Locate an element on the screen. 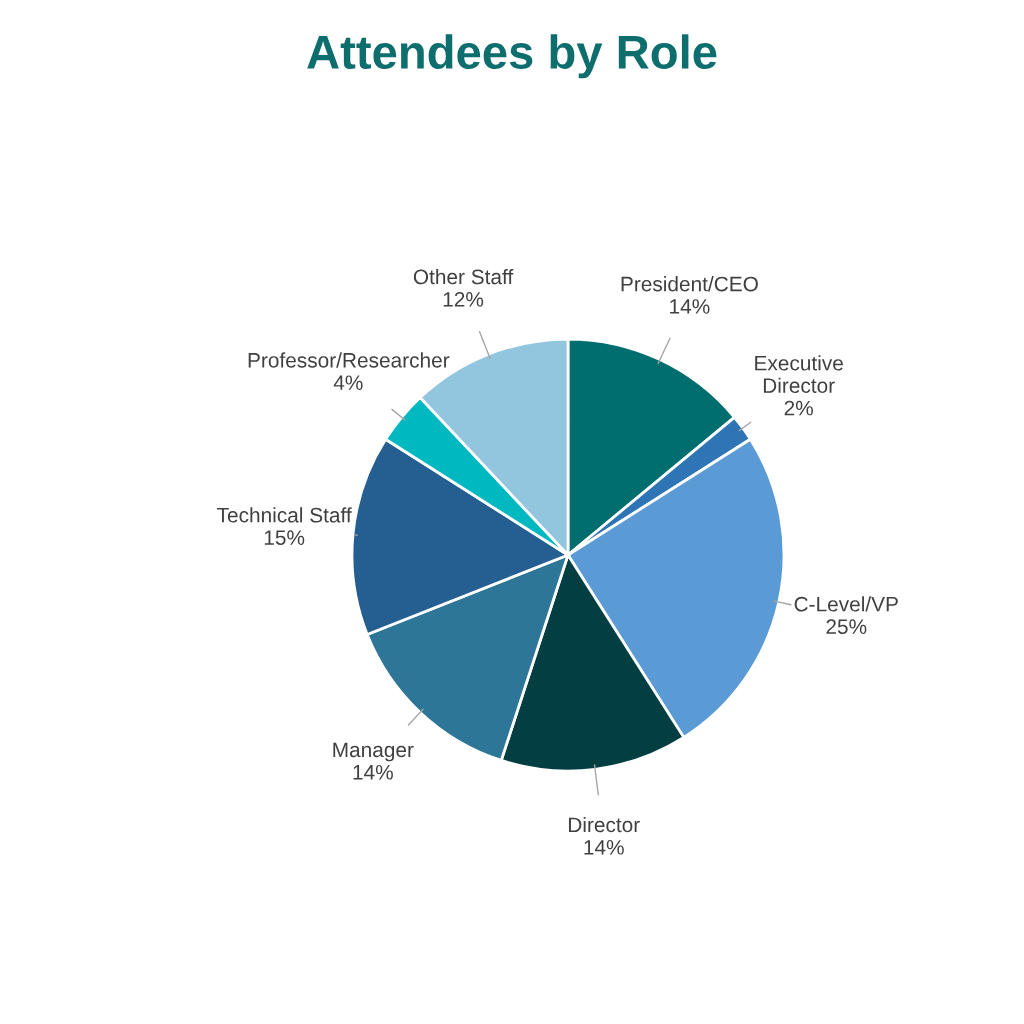 The image size is (1024, 1024). slice-label: Director is located at coordinates (604, 824).